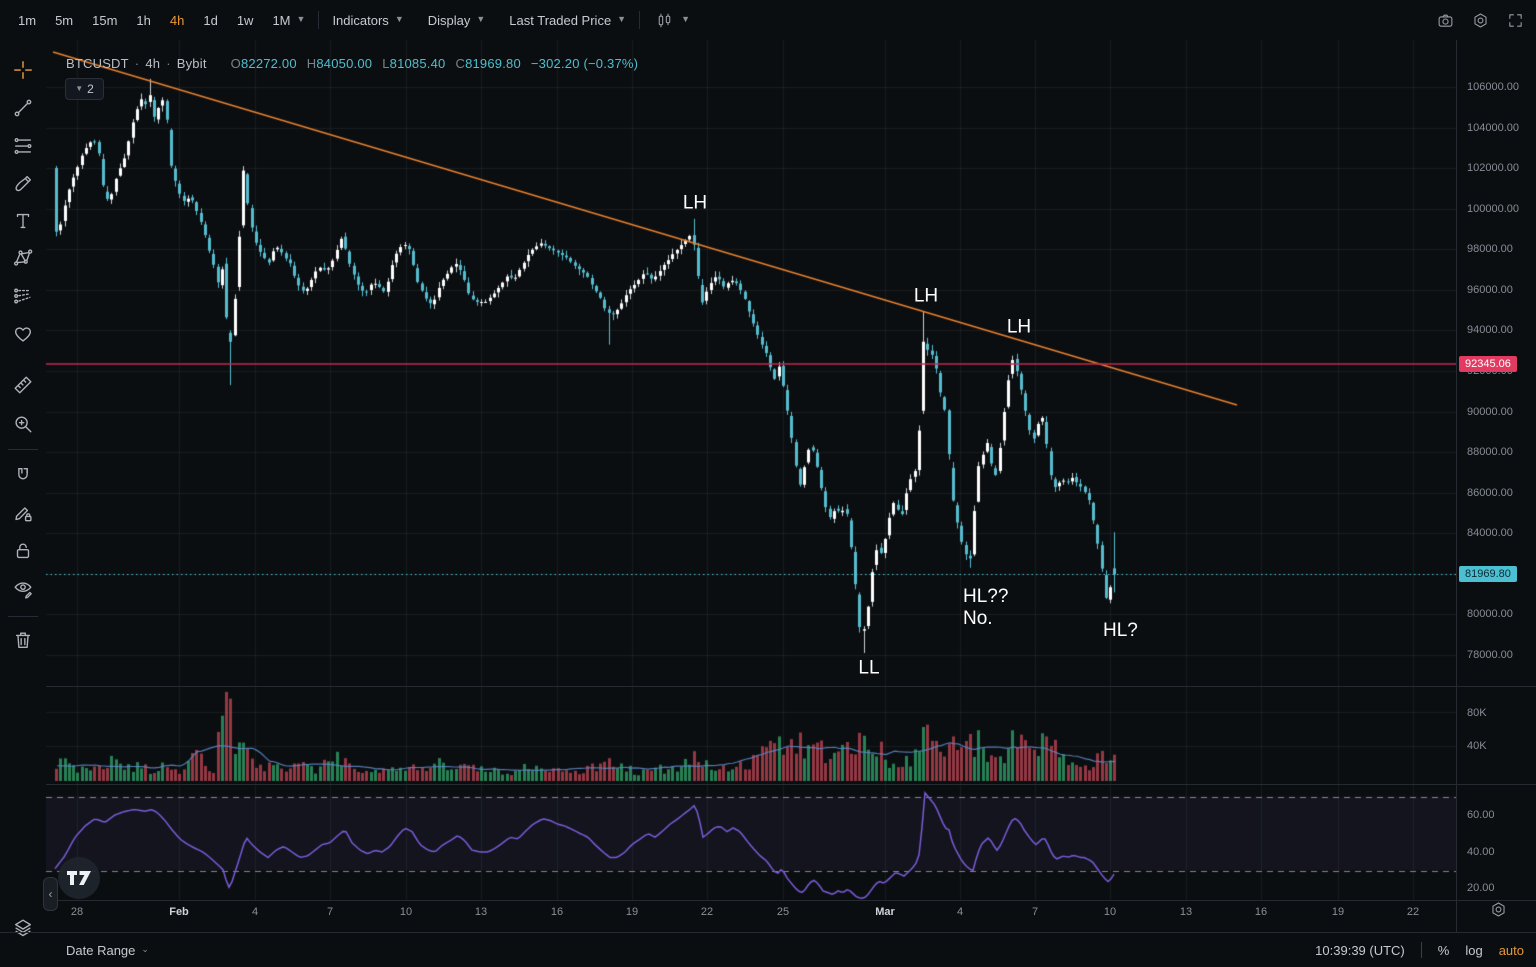 Image resolution: width=1536 pixels, height=967 pixels. I want to click on price-axis-label: 98000.00, so click(1490, 249).